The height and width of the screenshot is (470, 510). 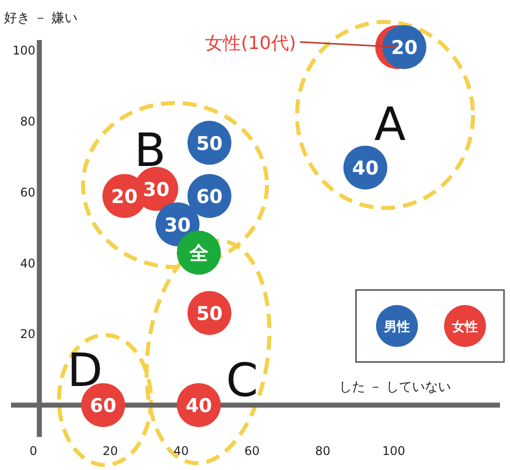 I want to click on annotation: 女性(10代), so click(x=250, y=43).